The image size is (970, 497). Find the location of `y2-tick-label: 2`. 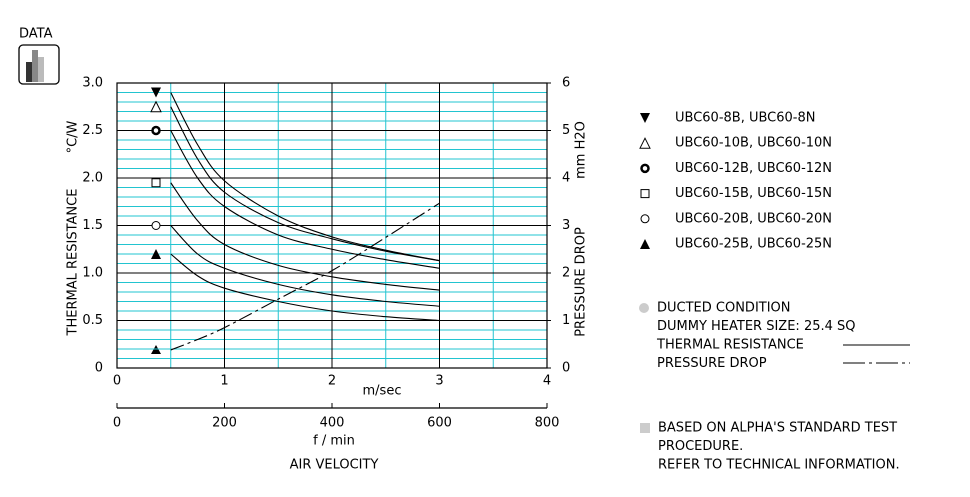

y2-tick-label: 2 is located at coordinates (566, 273).